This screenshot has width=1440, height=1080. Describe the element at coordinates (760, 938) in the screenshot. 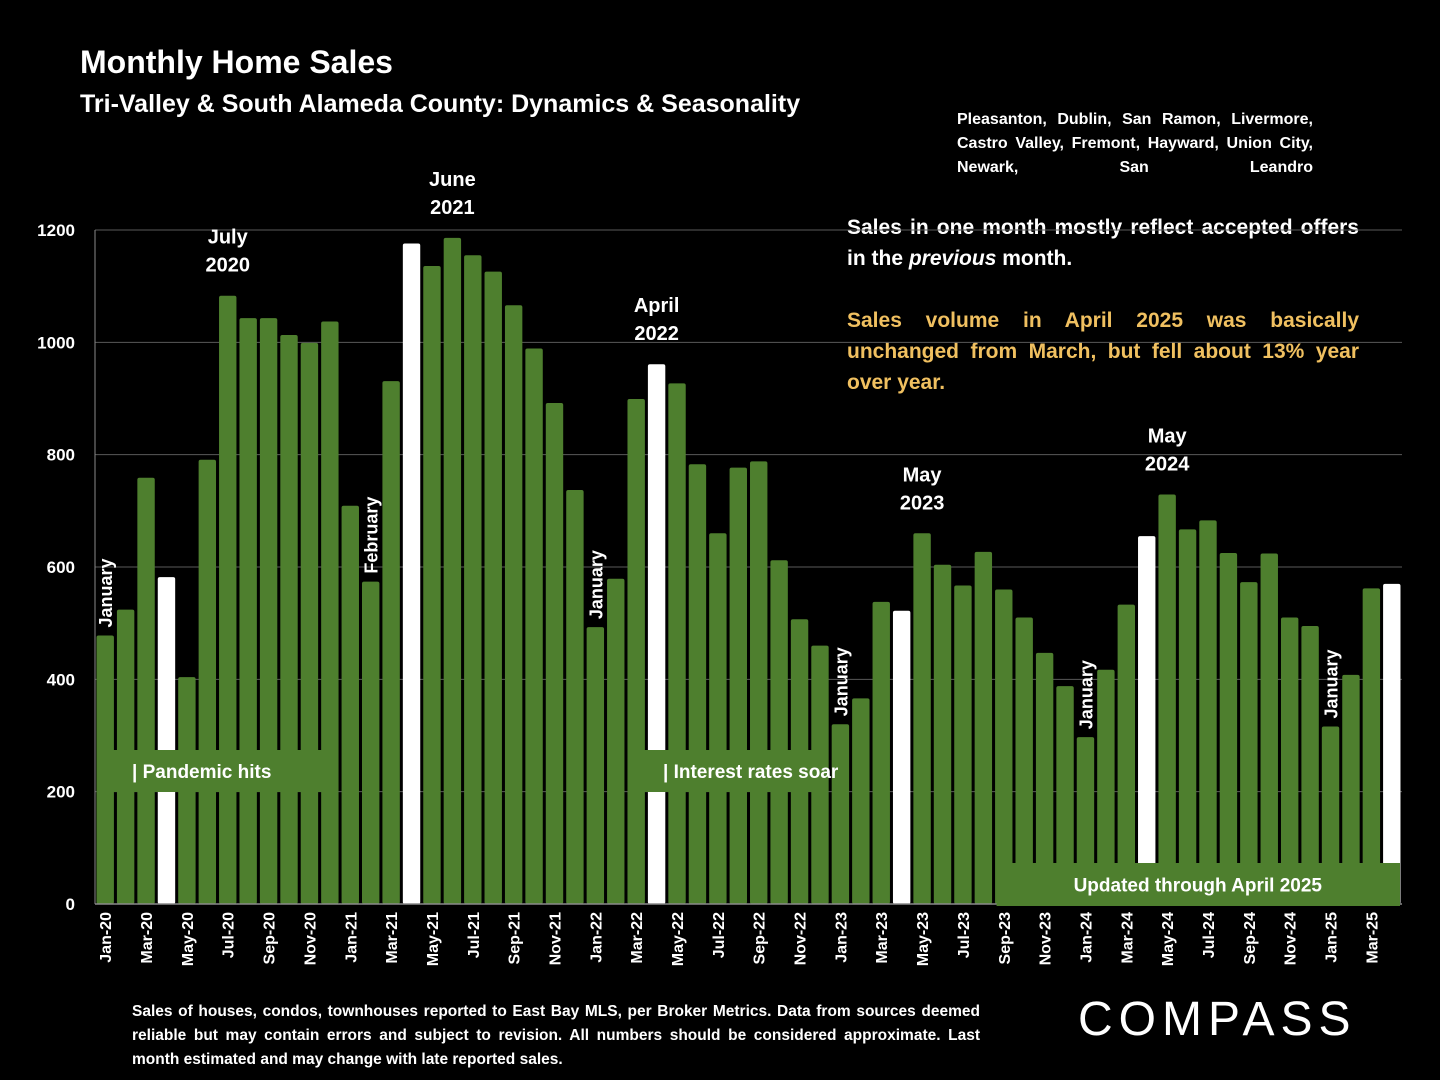

I see `x-tick-label: Sep-22` at that location.